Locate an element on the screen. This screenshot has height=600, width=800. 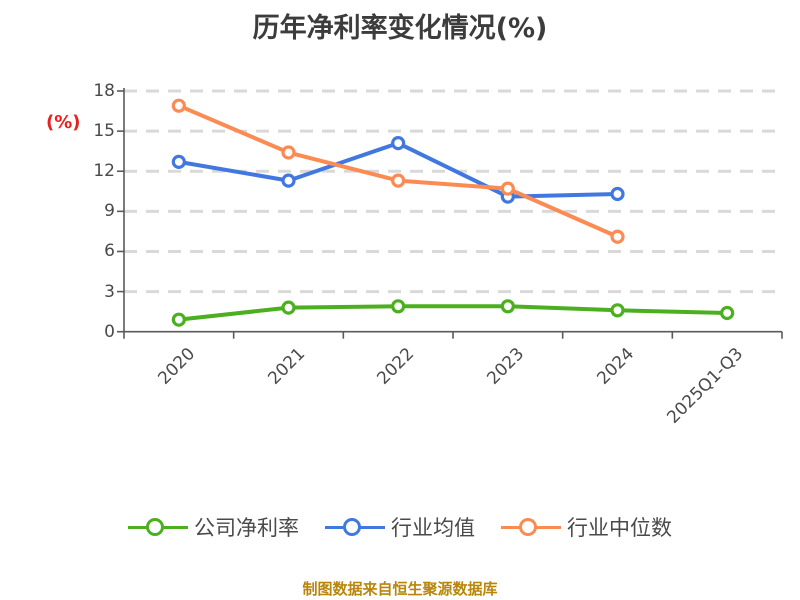
y-axis-tick: 3 is located at coordinates (109, 291).